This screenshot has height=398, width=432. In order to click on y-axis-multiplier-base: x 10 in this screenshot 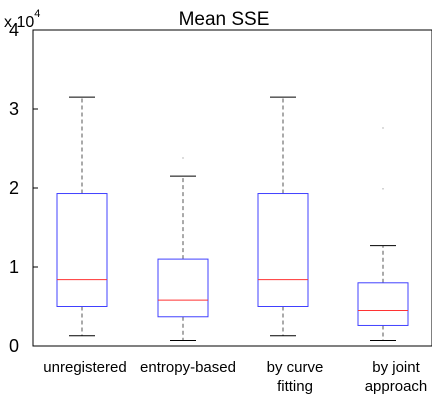, I will do `click(19, 22)`.